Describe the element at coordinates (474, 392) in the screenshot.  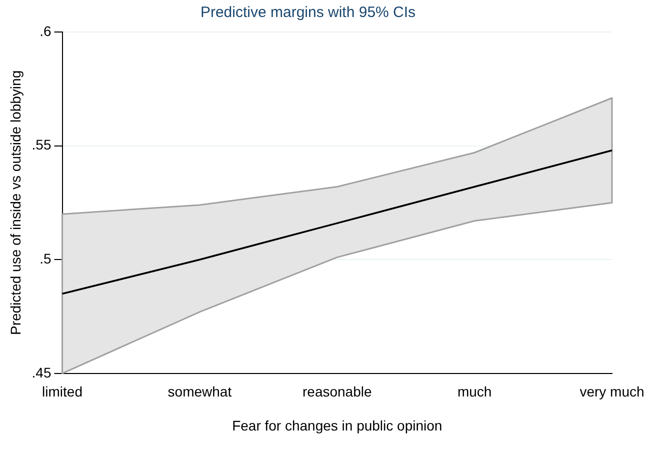
I see `x-tick-label: much` at that location.